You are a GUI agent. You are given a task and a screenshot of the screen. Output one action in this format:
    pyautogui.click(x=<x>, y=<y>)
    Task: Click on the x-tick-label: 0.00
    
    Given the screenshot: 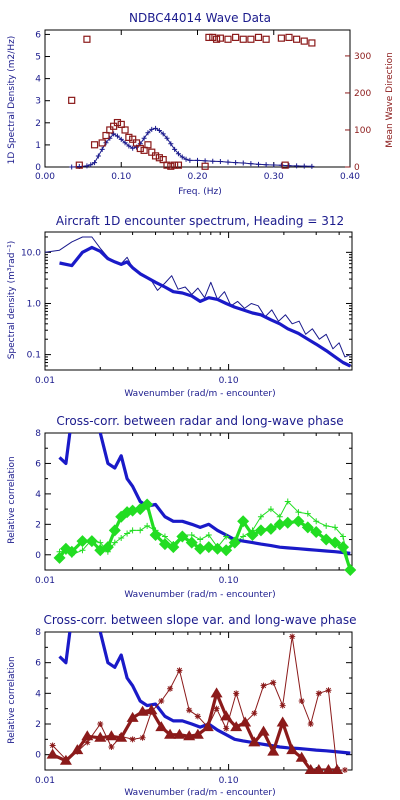 What is the action you would take?
    pyautogui.click(x=45, y=177)
    